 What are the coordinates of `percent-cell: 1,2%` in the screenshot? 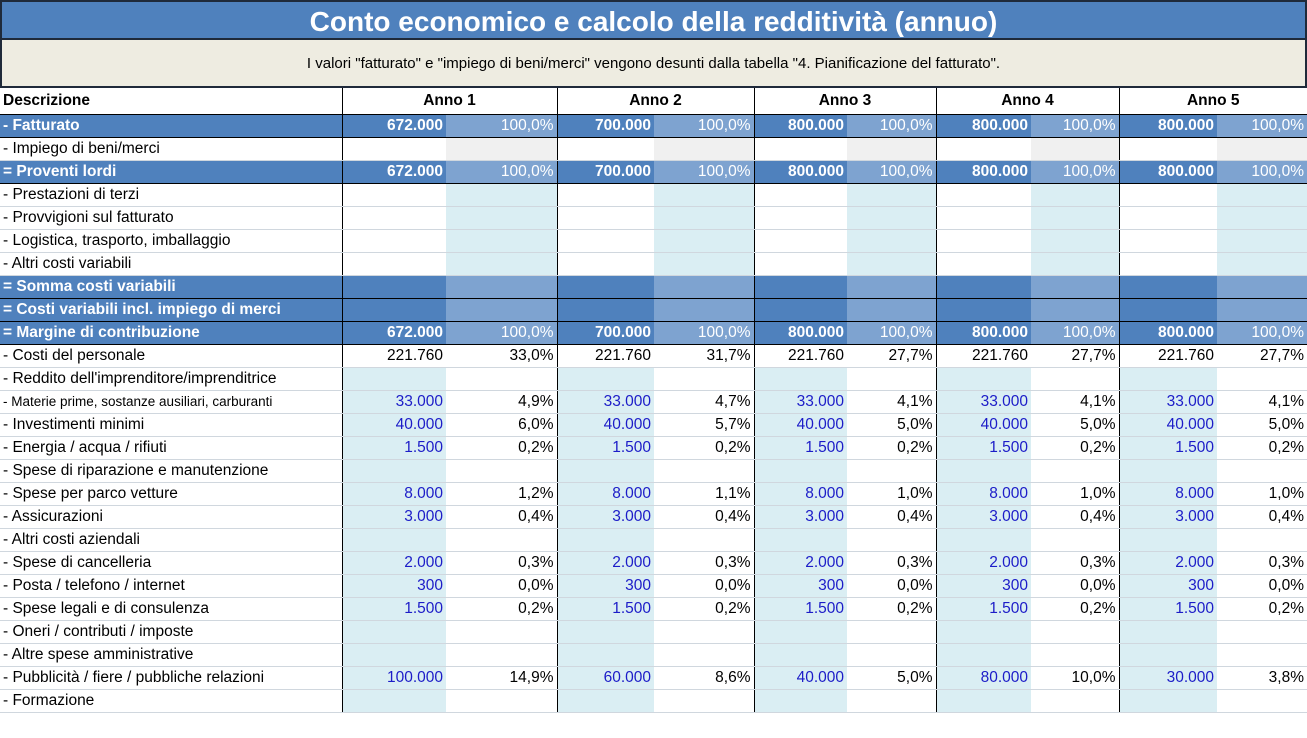 It's located at (501, 494).